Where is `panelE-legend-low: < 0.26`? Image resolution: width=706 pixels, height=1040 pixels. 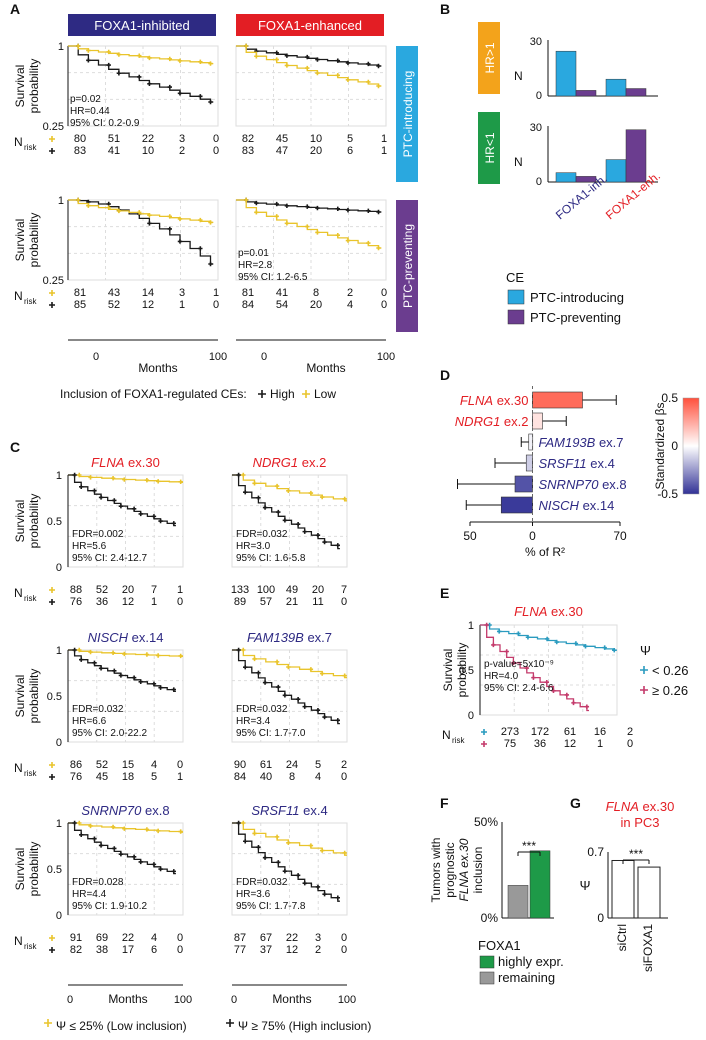
panelE-legend-low: < 0.26 is located at coordinates (670, 670).